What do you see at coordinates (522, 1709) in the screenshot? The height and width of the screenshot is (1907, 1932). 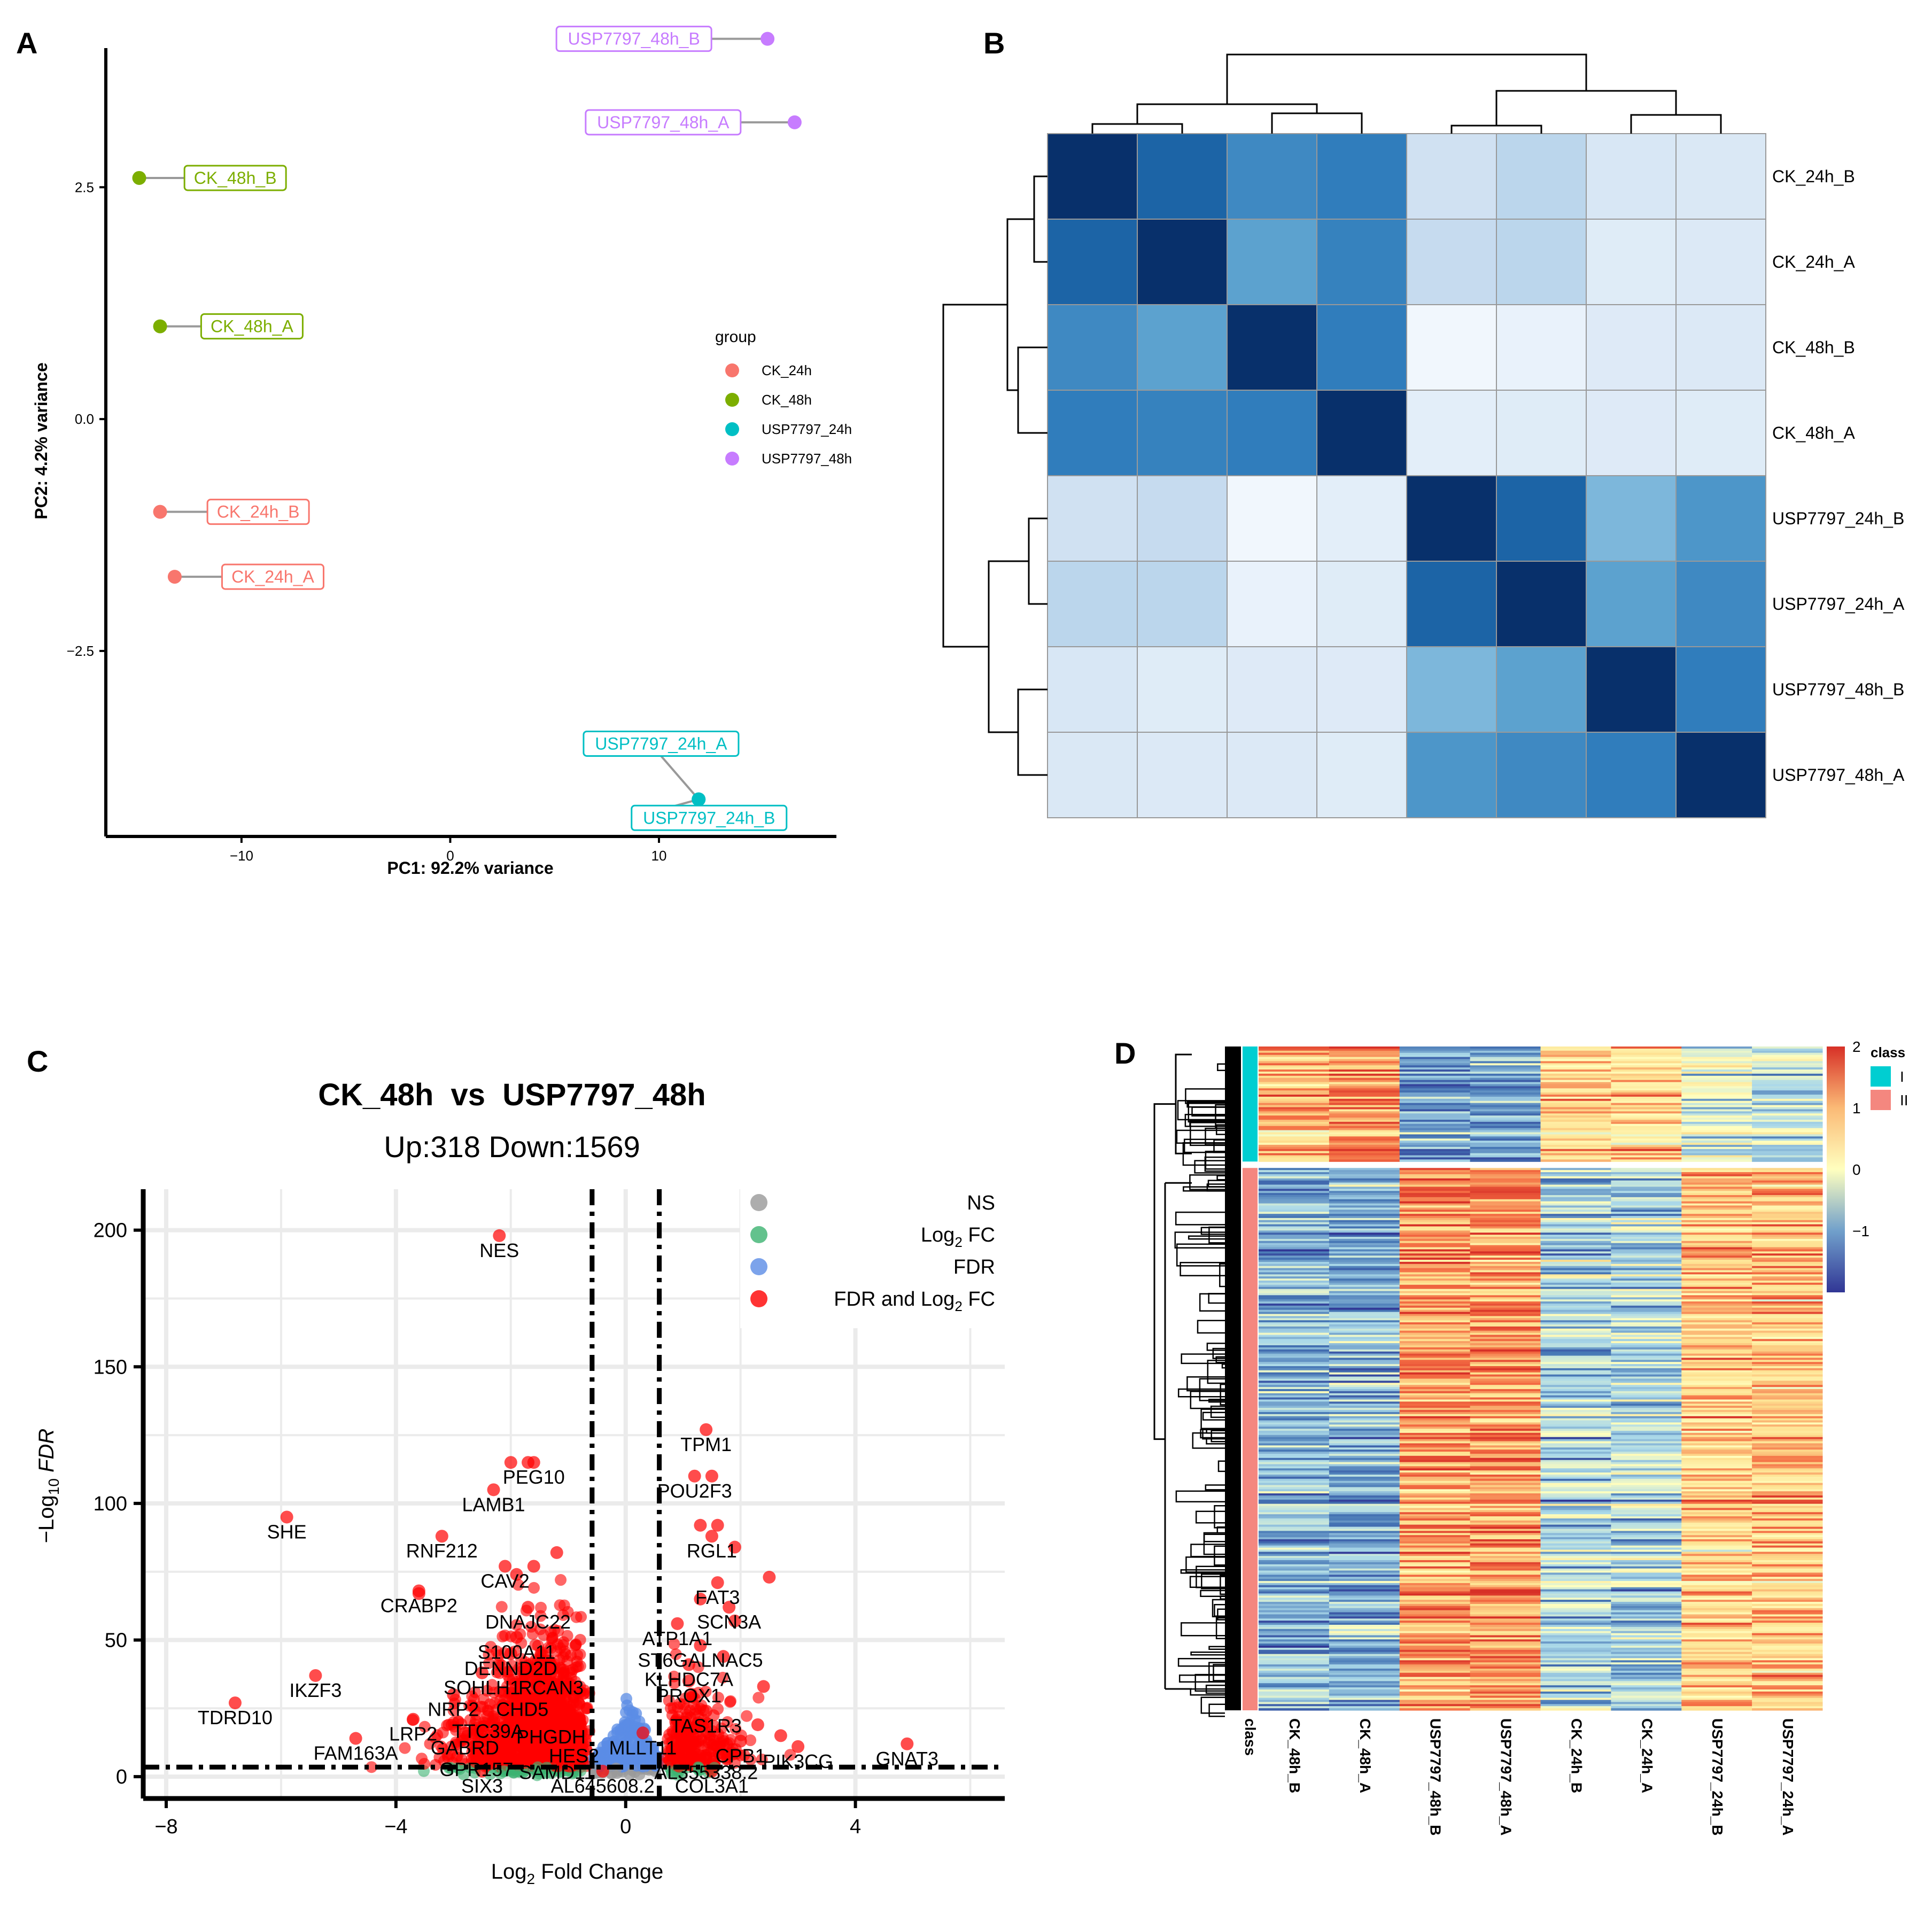 I see `volcano-gene-label: CHD5` at bounding box center [522, 1709].